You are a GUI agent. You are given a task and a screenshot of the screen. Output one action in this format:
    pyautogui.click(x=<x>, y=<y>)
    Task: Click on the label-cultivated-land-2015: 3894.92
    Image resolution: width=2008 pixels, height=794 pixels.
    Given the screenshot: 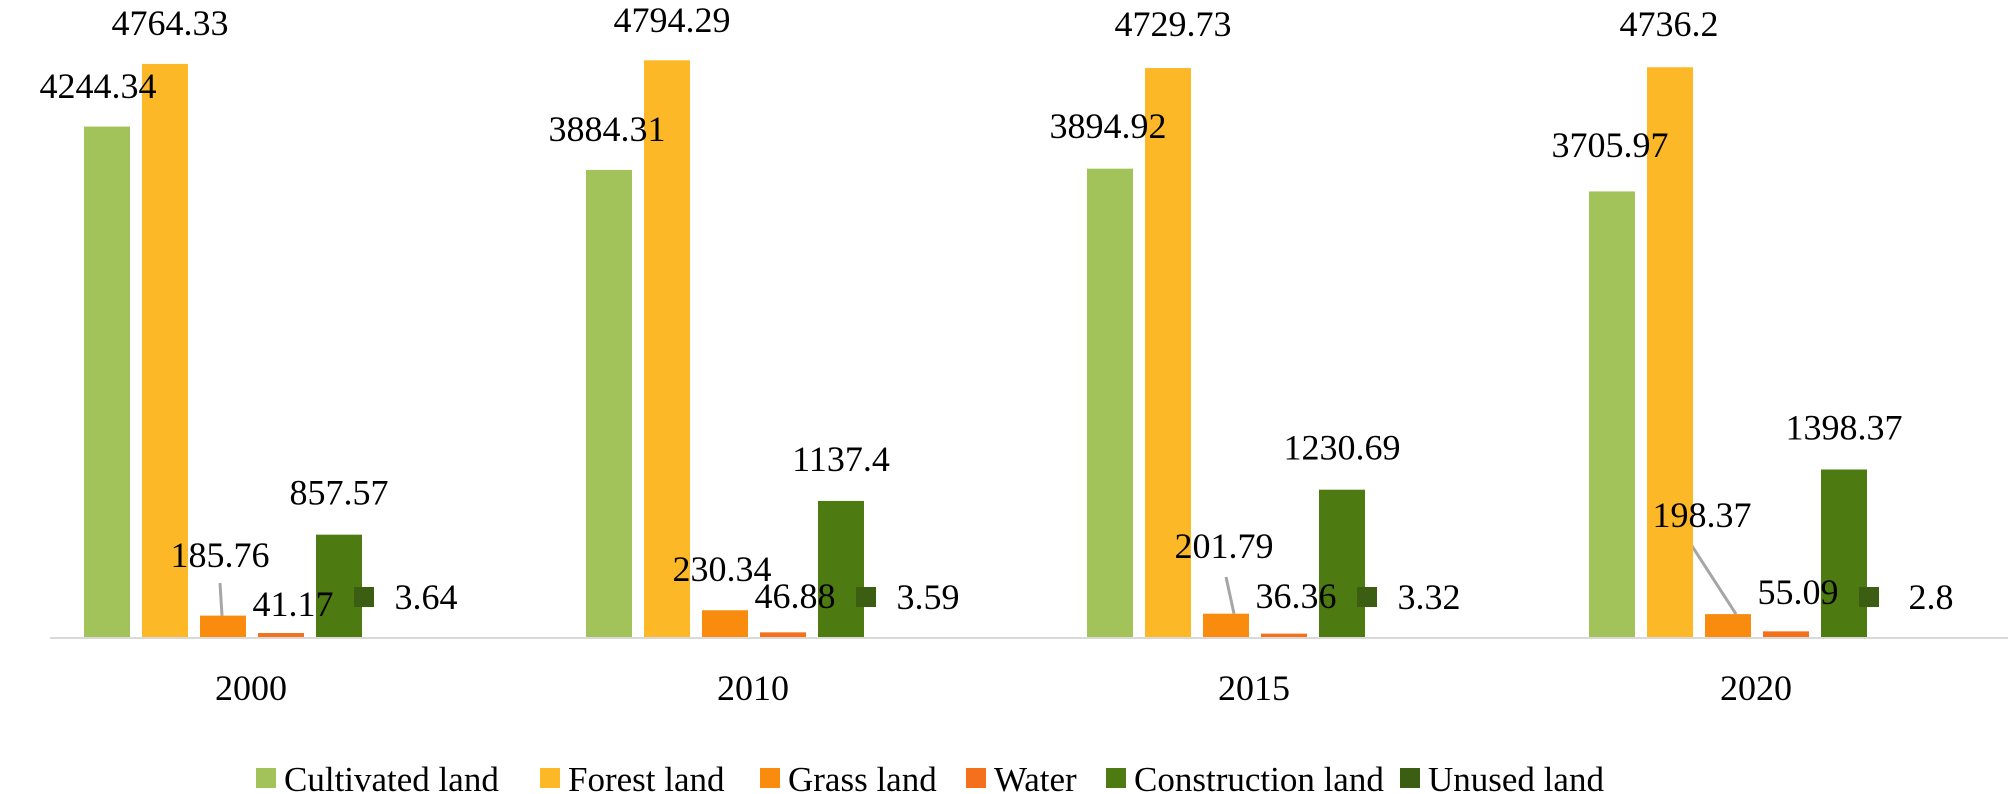 What is the action you would take?
    pyautogui.click(x=1108, y=126)
    